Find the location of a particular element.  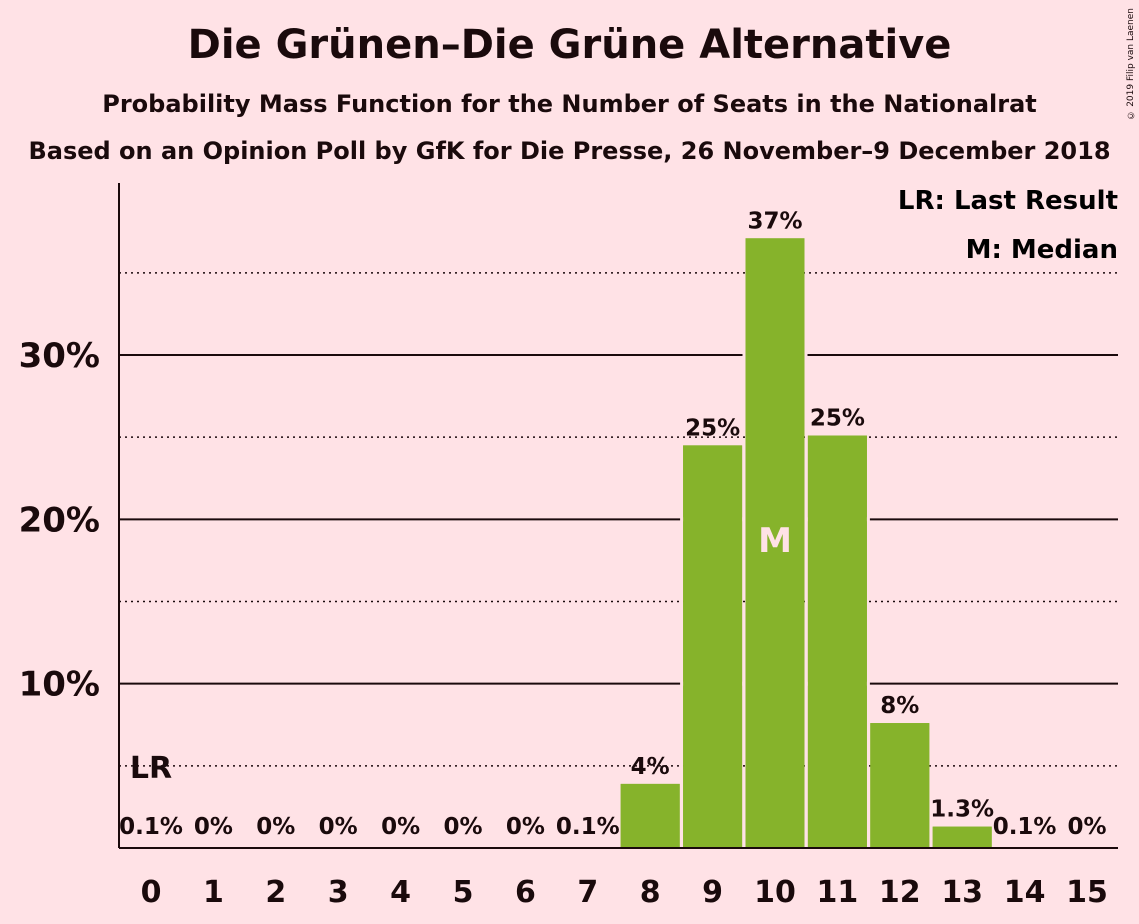

y-tick-label: 20% is located at coordinates (59, 520).